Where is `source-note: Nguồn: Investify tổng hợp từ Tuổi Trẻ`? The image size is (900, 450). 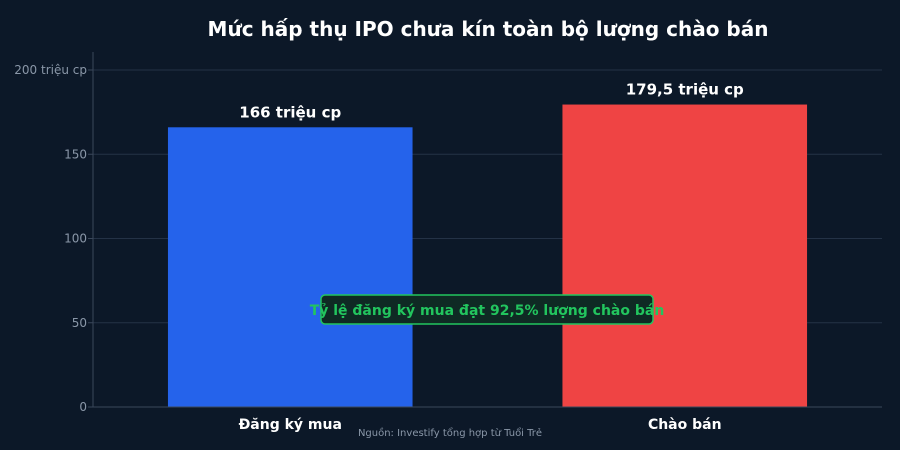
source-note: Nguồn: Investify tổng hợp từ Tuổi Trẻ is located at coordinates (450, 432).